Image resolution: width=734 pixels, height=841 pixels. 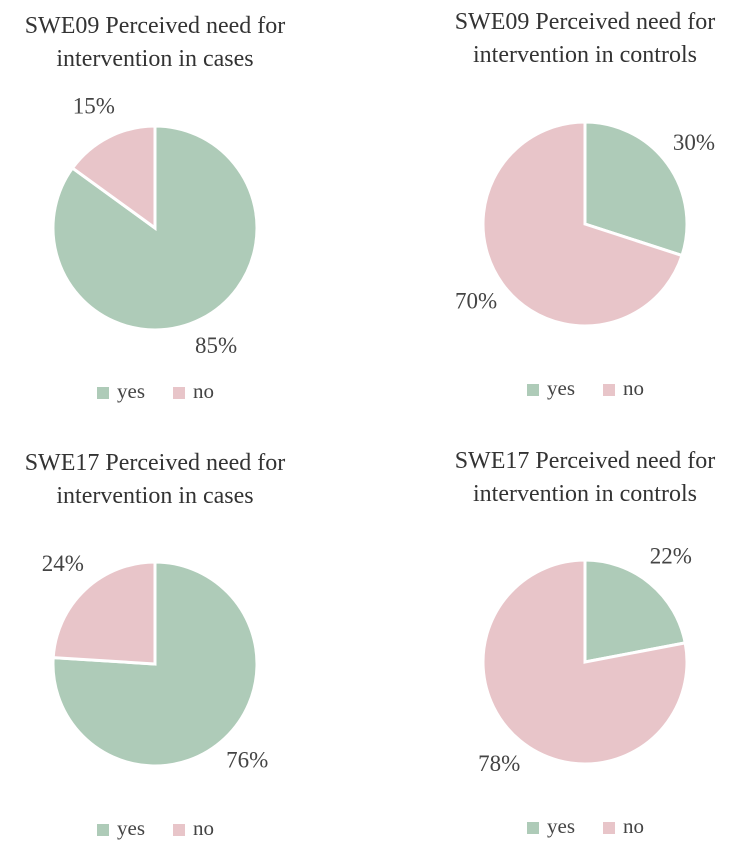 I want to click on data-label: 76%, so click(x=247, y=759).